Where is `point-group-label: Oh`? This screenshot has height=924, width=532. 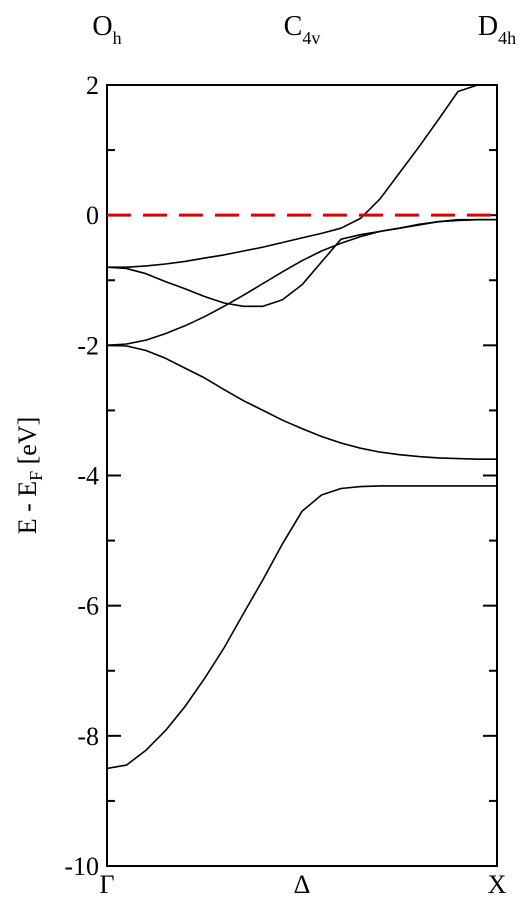 point-group-label: Oh is located at coordinates (106, 29).